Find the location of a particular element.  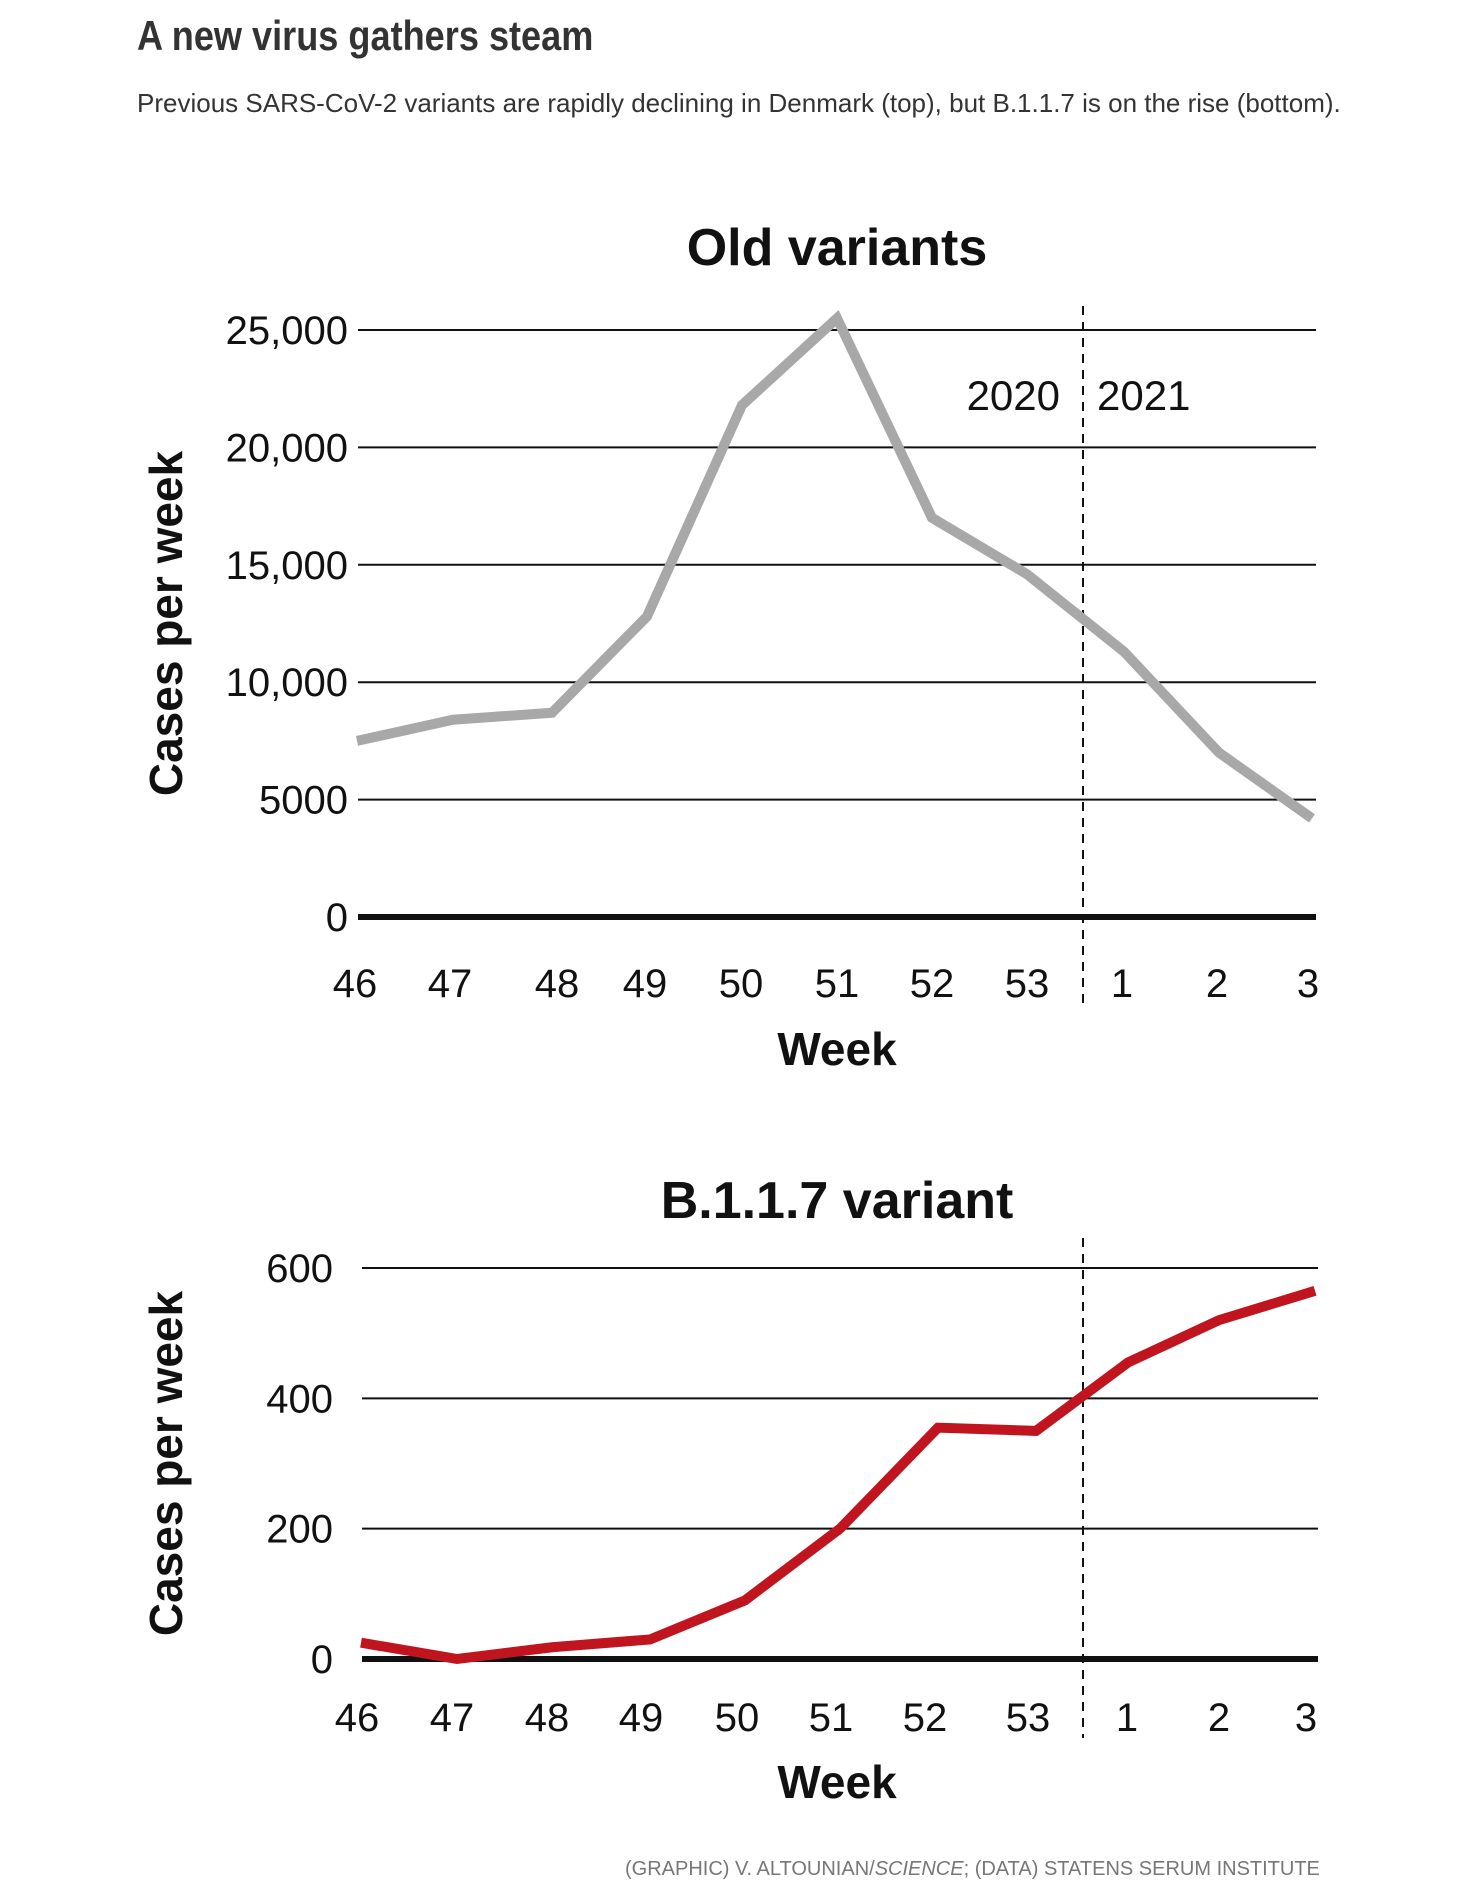

page-title: A new virus gathers steam is located at coordinates (365, 35).